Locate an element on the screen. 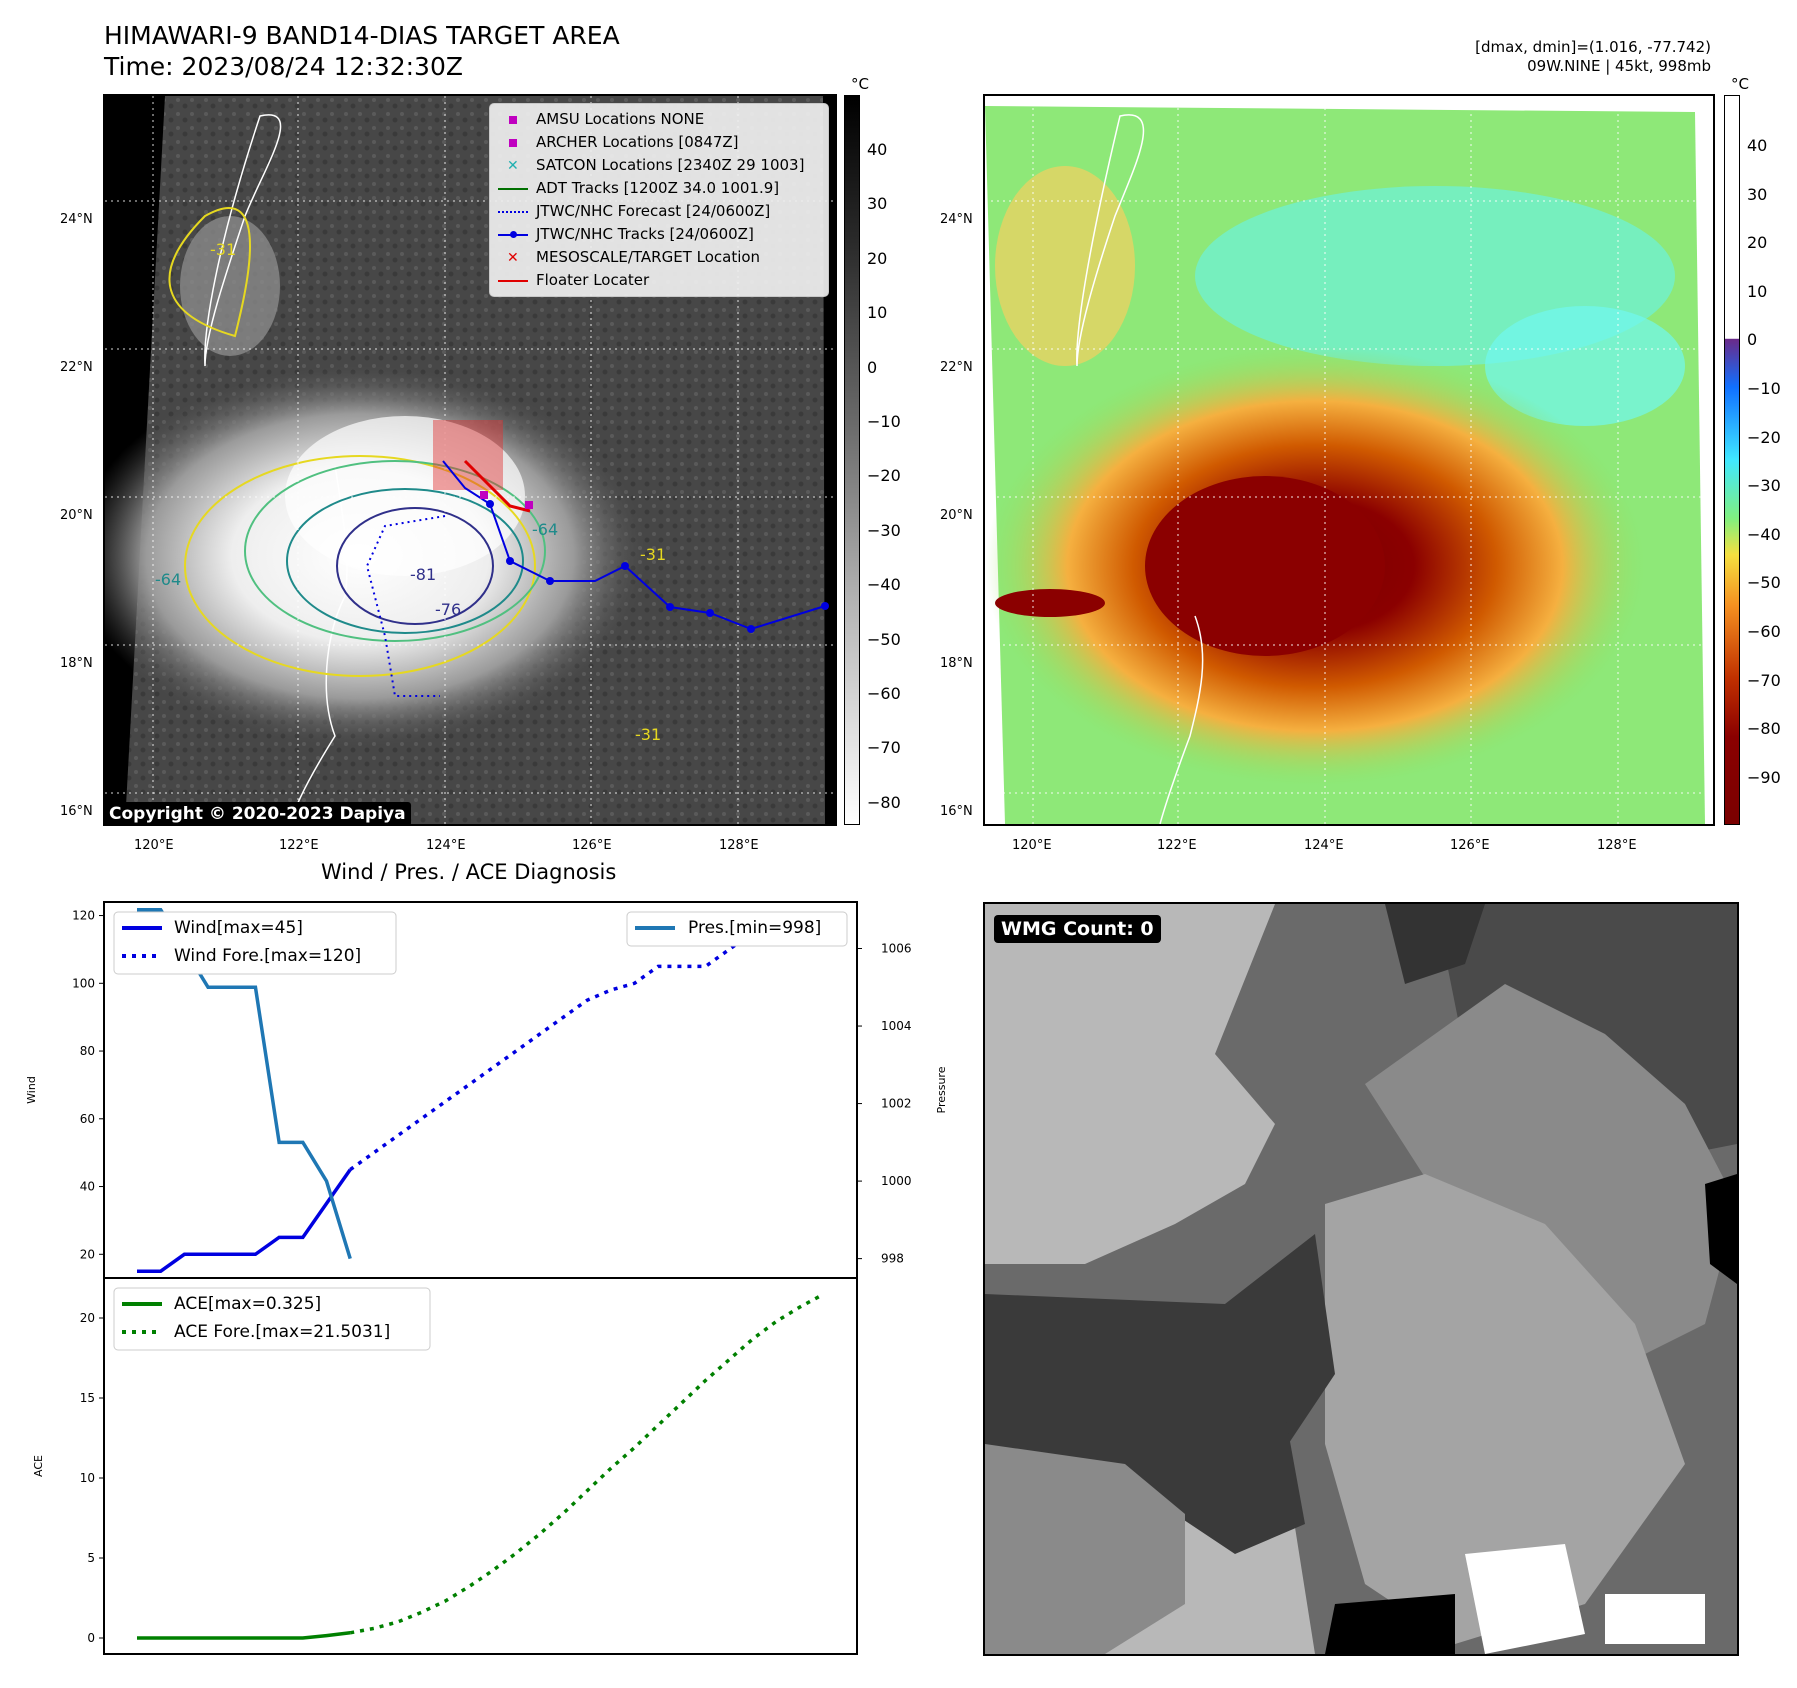 This screenshot has height=1688, width=1797. y-tick-label: 80 is located at coordinates (87, 1051).